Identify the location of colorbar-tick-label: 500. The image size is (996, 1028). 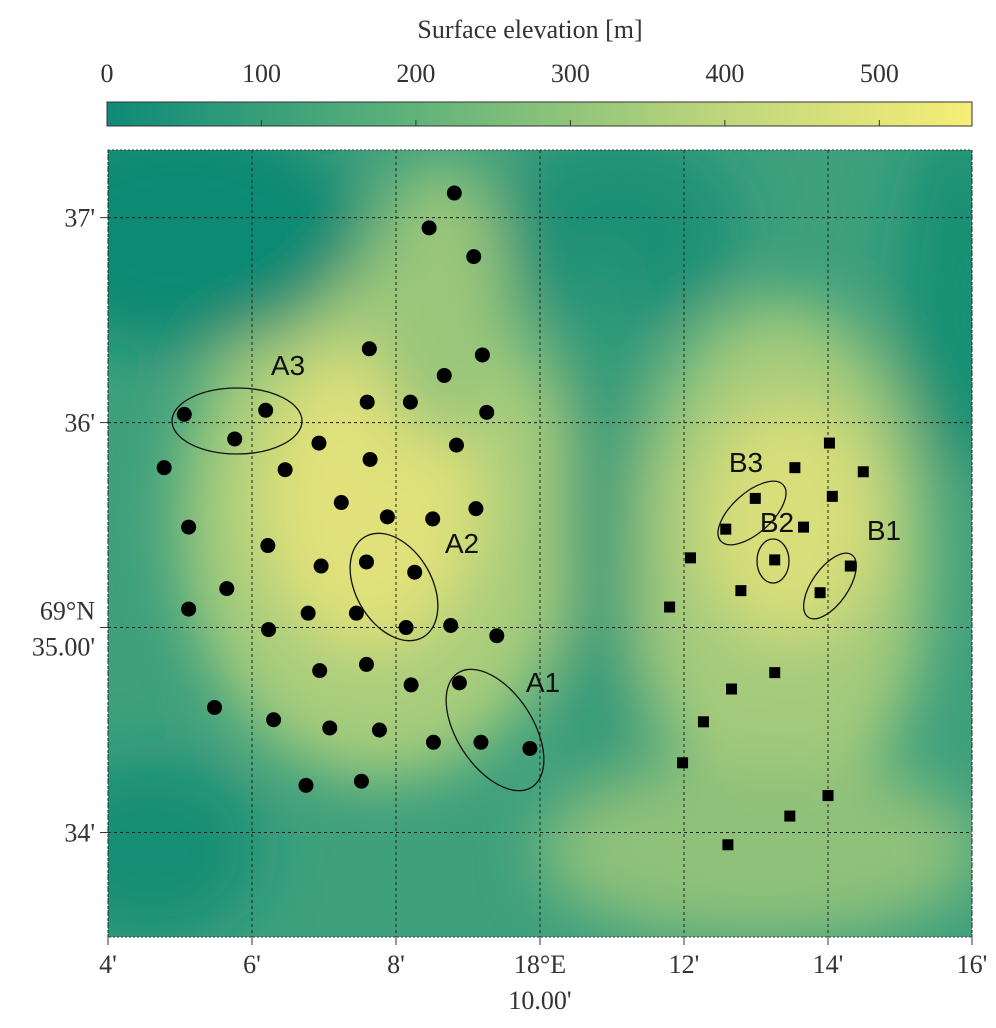
(879, 73).